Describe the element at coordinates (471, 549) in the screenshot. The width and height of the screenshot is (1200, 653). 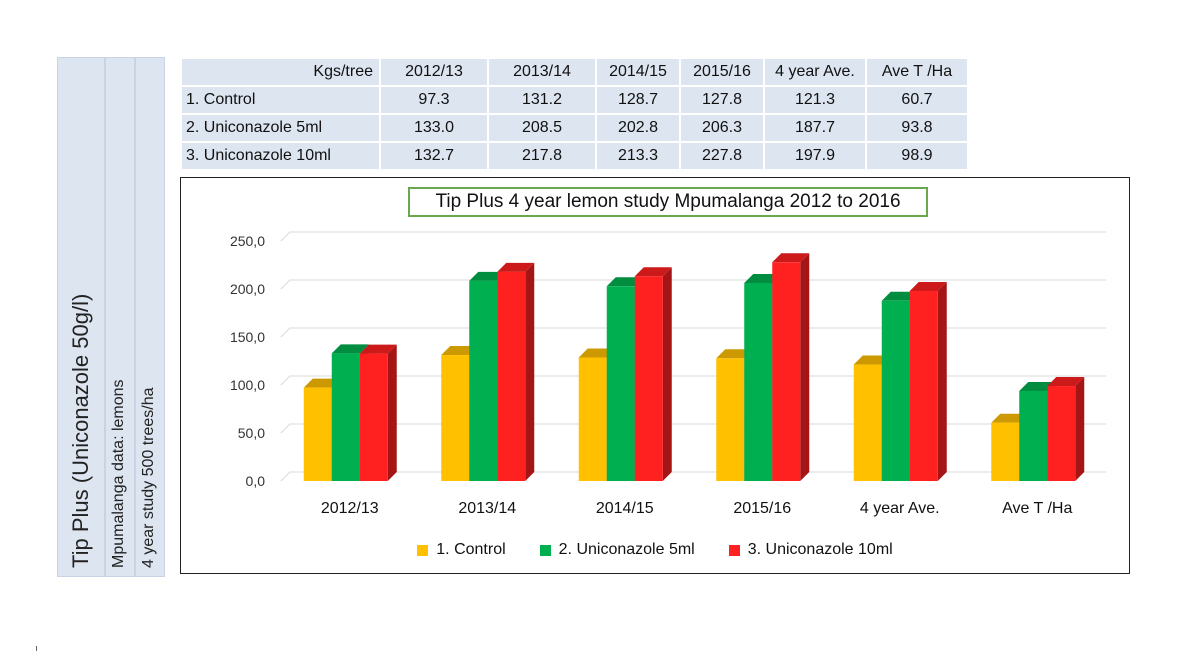
I see `legend-label: 1. Control` at that location.